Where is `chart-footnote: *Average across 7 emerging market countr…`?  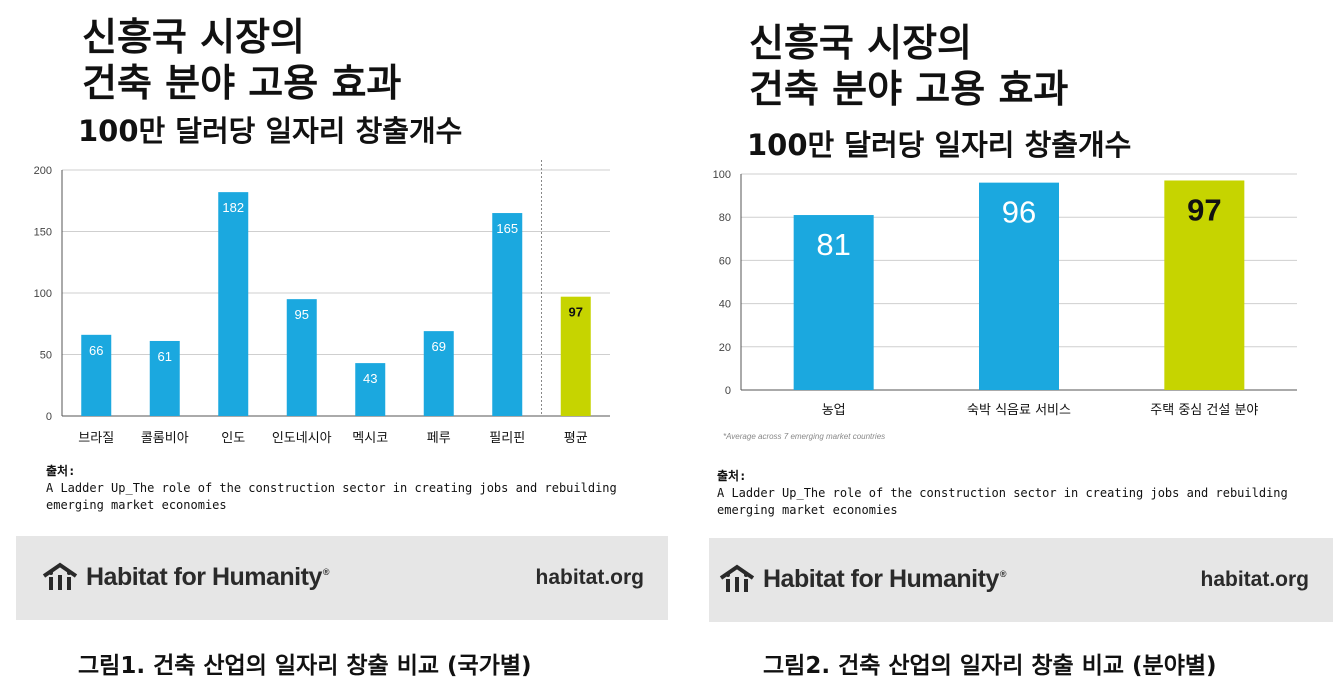
chart-footnote: *Average across 7 emerging market countr… is located at coordinates (804, 436).